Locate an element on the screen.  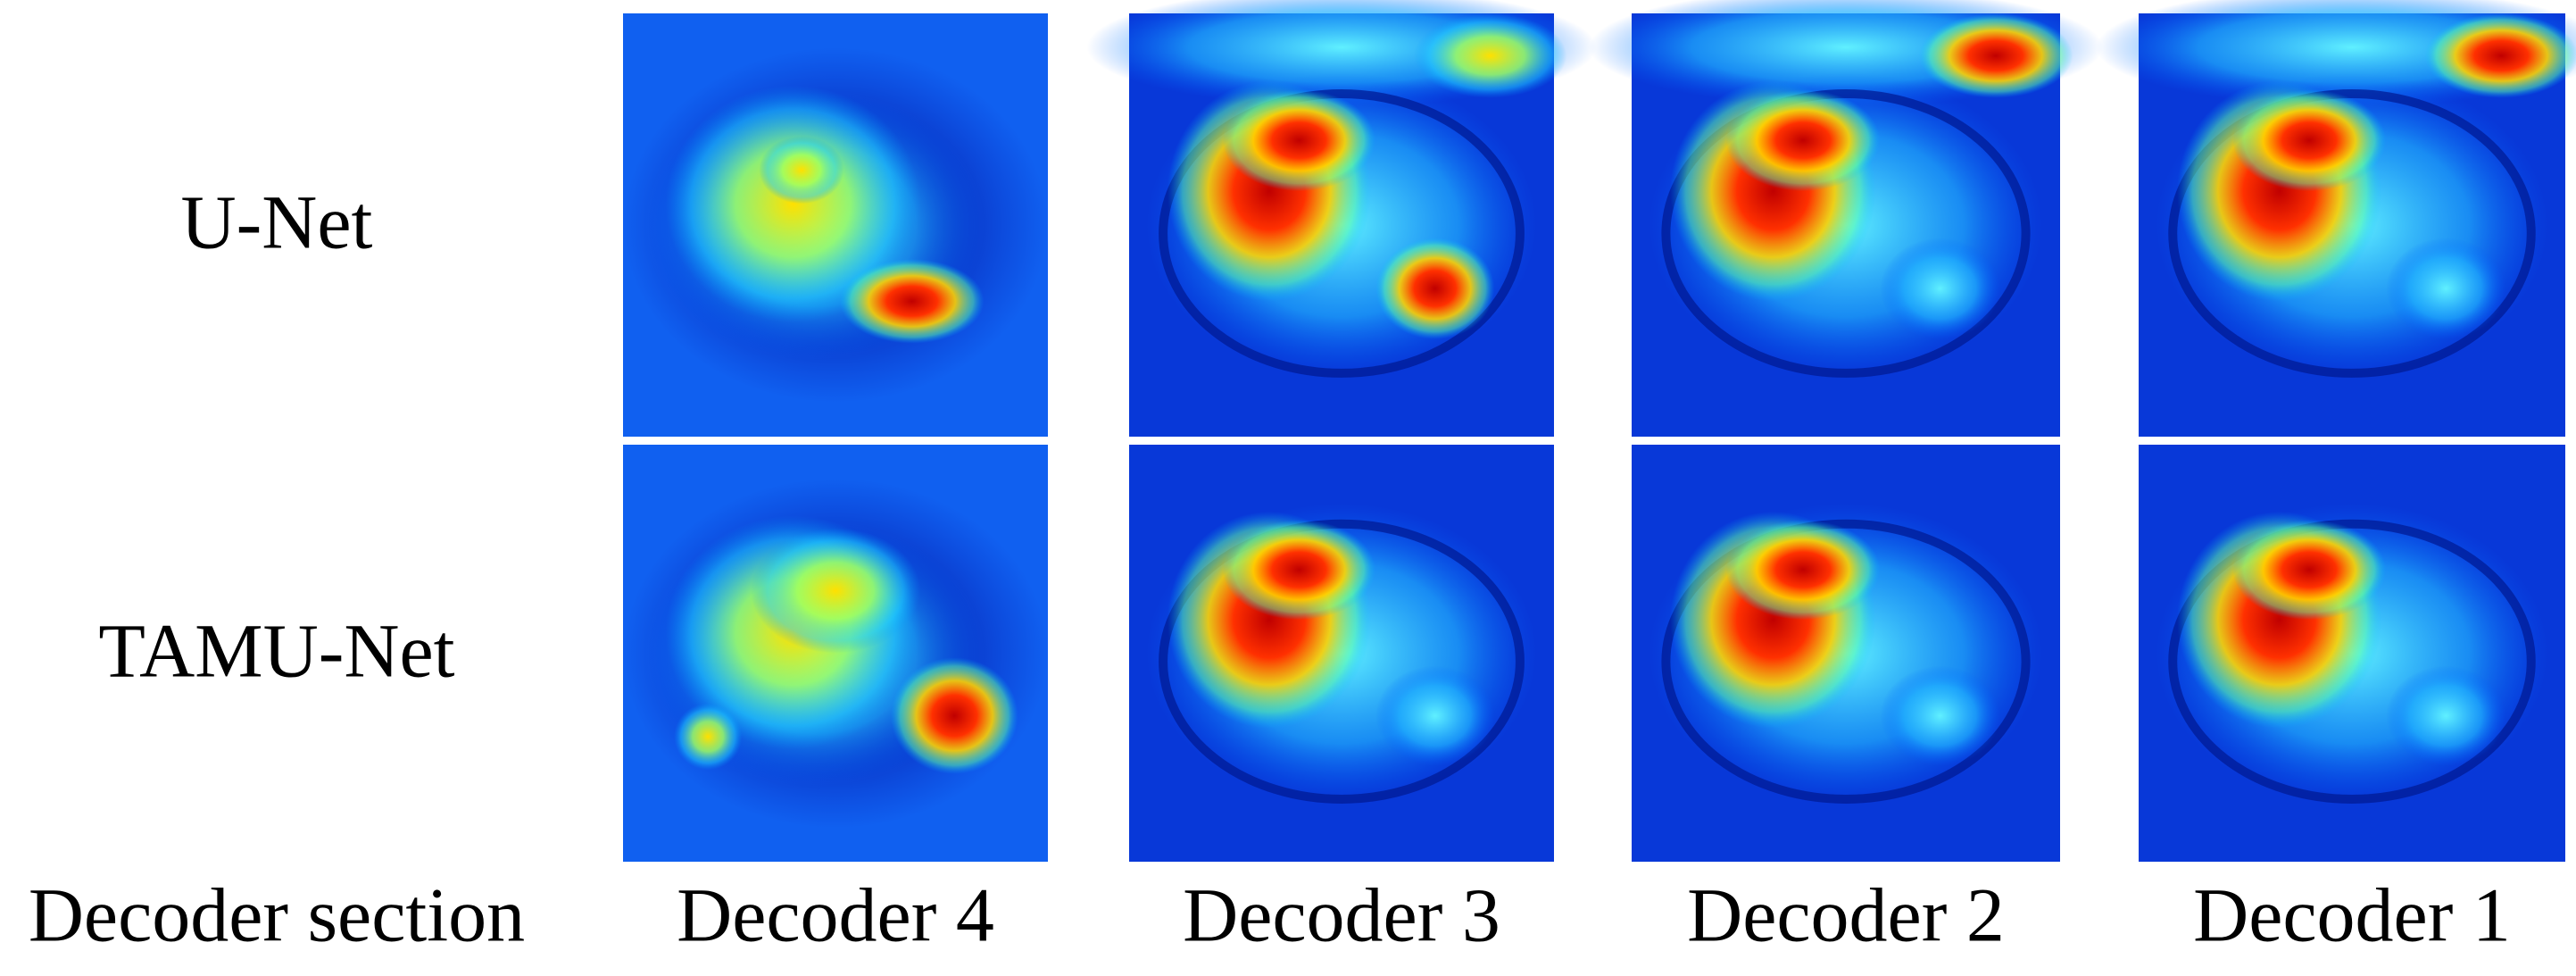
column-label: Decoder 4 is located at coordinates (836, 915).